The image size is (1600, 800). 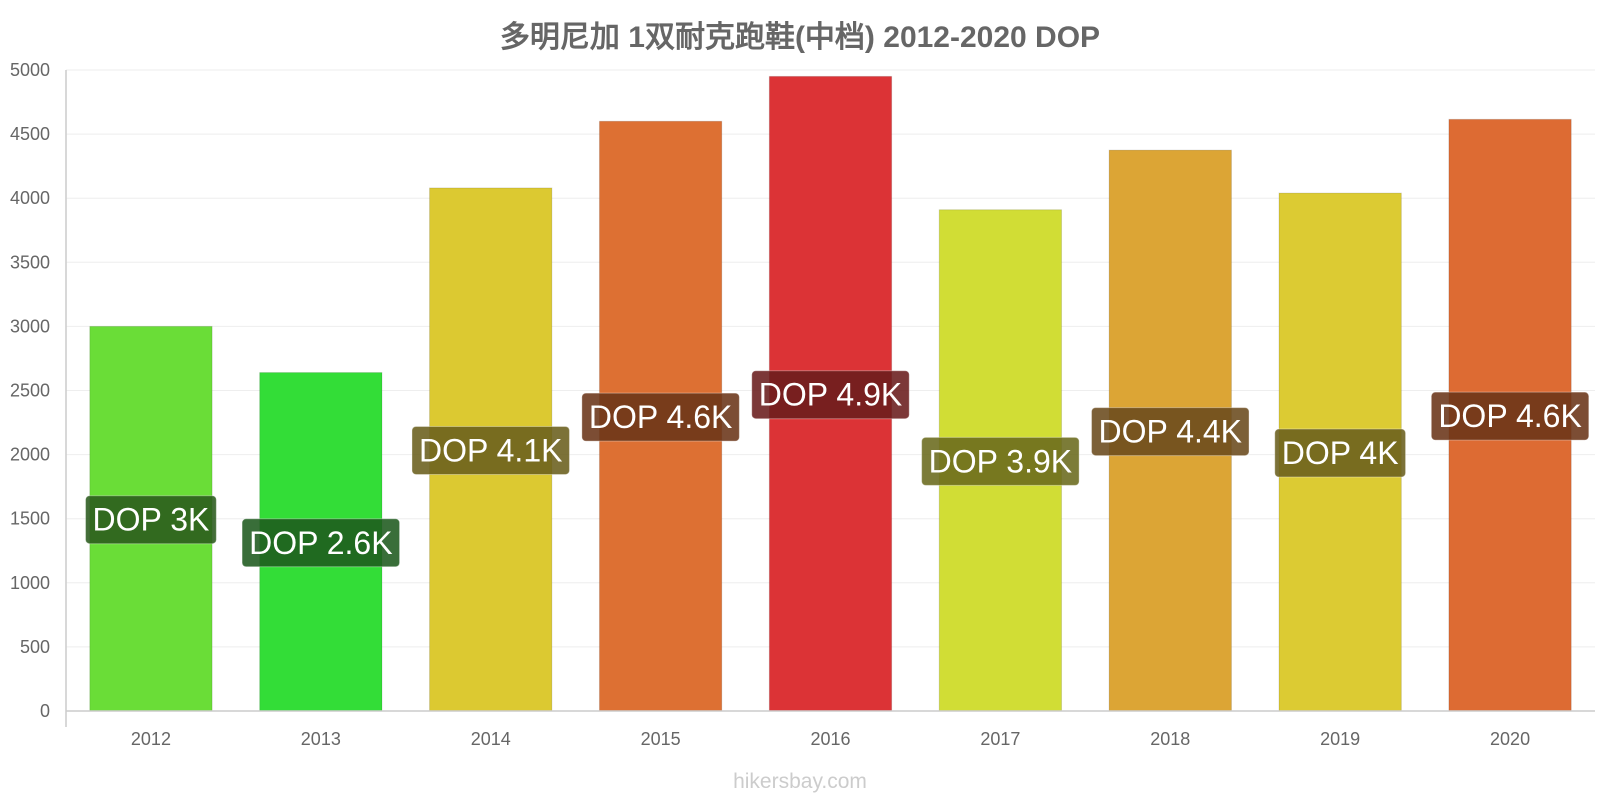 I want to click on data-label-2019: DOP 4K, so click(x=1340, y=453).